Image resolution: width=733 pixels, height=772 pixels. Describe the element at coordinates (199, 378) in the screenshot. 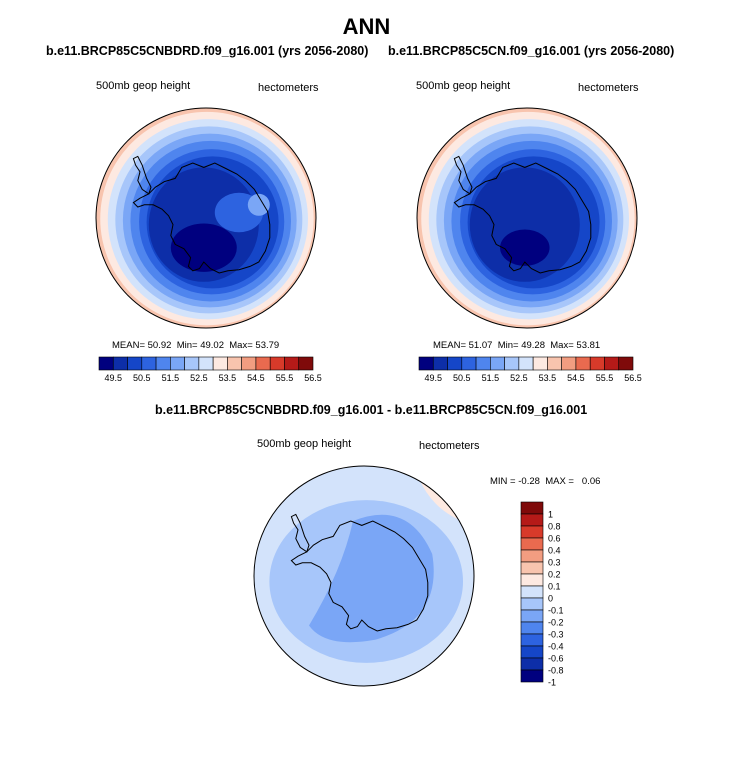

I see `panel1-colorbar-label: 52.5` at that location.